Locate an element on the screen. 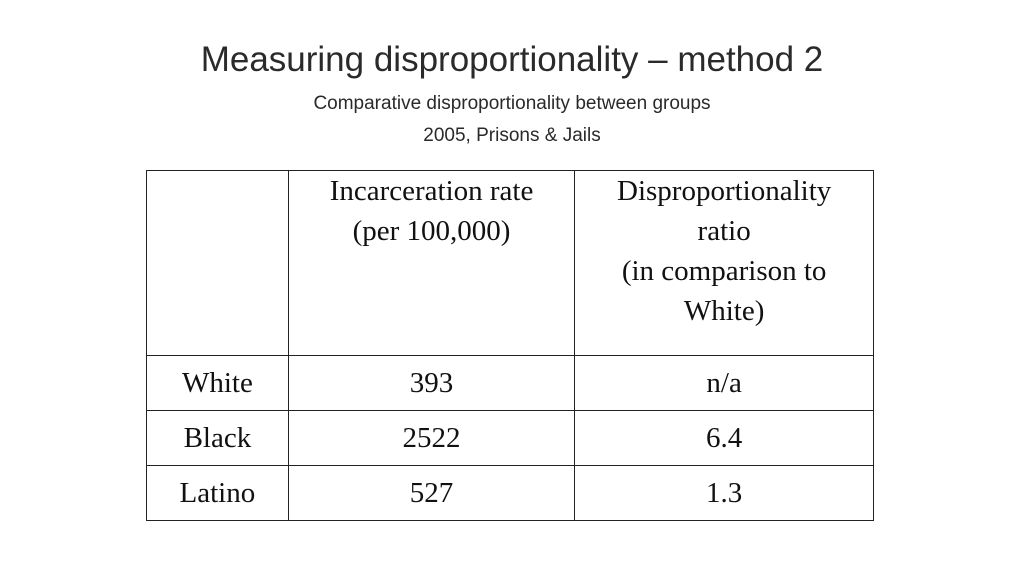 This screenshot has width=1024, height=576. rate-cell: 527 is located at coordinates (431, 493).